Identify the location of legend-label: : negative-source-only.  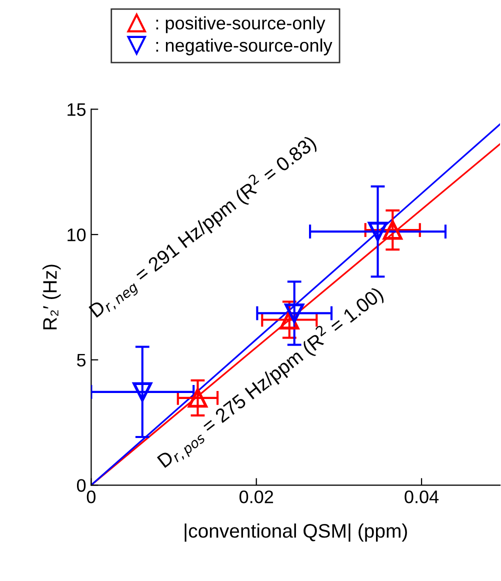
(244, 47).